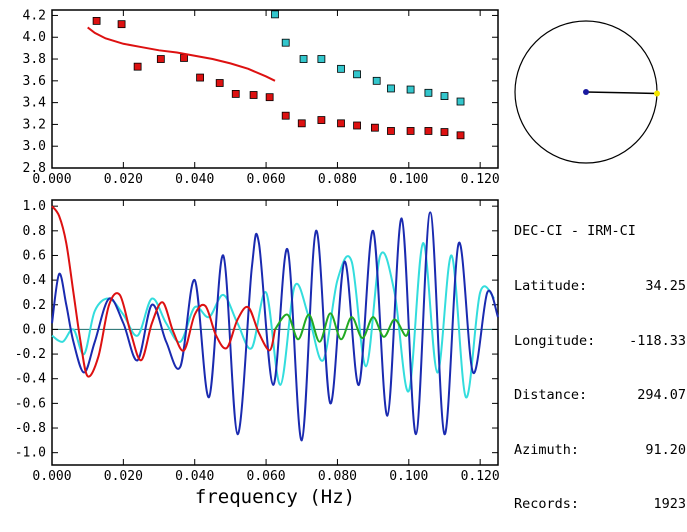 The width and height of the screenshot is (687, 532). Describe the element at coordinates (34, 37) in the screenshot. I see `y-tick-label: 4.0` at that location.